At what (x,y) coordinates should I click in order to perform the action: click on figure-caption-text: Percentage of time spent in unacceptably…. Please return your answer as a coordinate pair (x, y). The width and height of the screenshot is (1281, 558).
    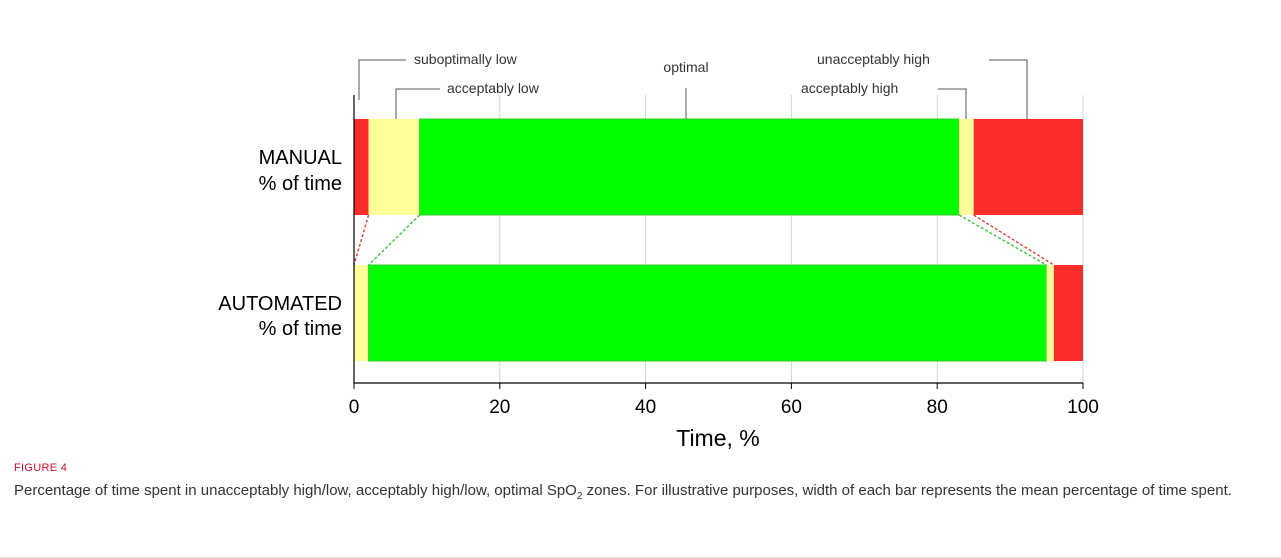
    Looking at the image, I should click on (634, 494).